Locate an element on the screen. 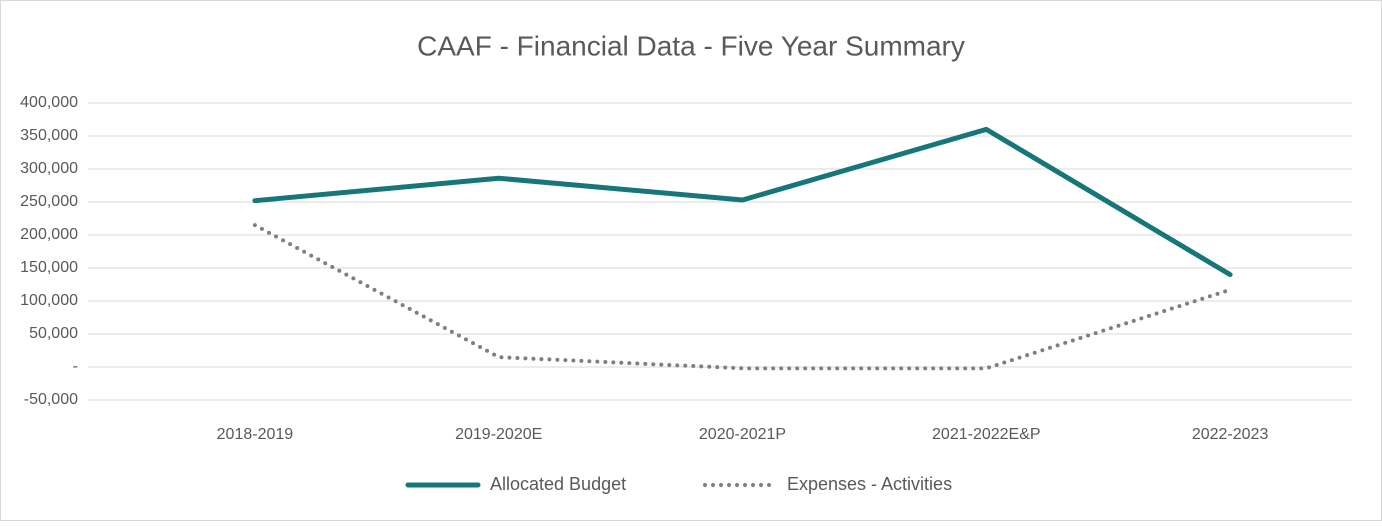  y-tick-label: - is located at coordinates (75, 366).